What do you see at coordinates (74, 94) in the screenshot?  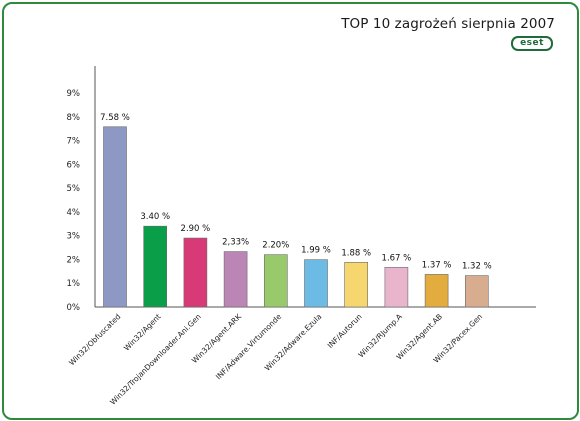 I see `y-tick-label: 9%` at bounding box center [74, 94].